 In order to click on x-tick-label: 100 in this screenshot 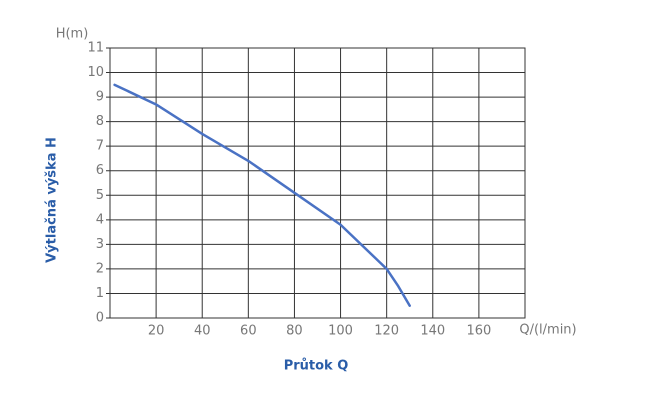, I will do `click(340, 331)`.